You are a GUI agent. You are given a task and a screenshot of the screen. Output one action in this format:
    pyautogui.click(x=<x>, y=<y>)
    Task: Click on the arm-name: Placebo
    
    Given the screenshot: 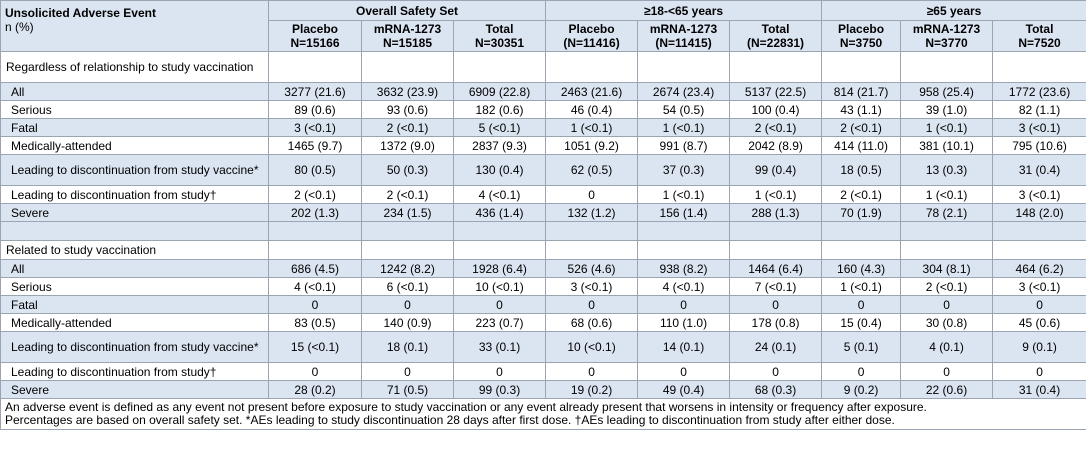 What is the action you would take?
    pyautogui.click(x=315, y=29)
    